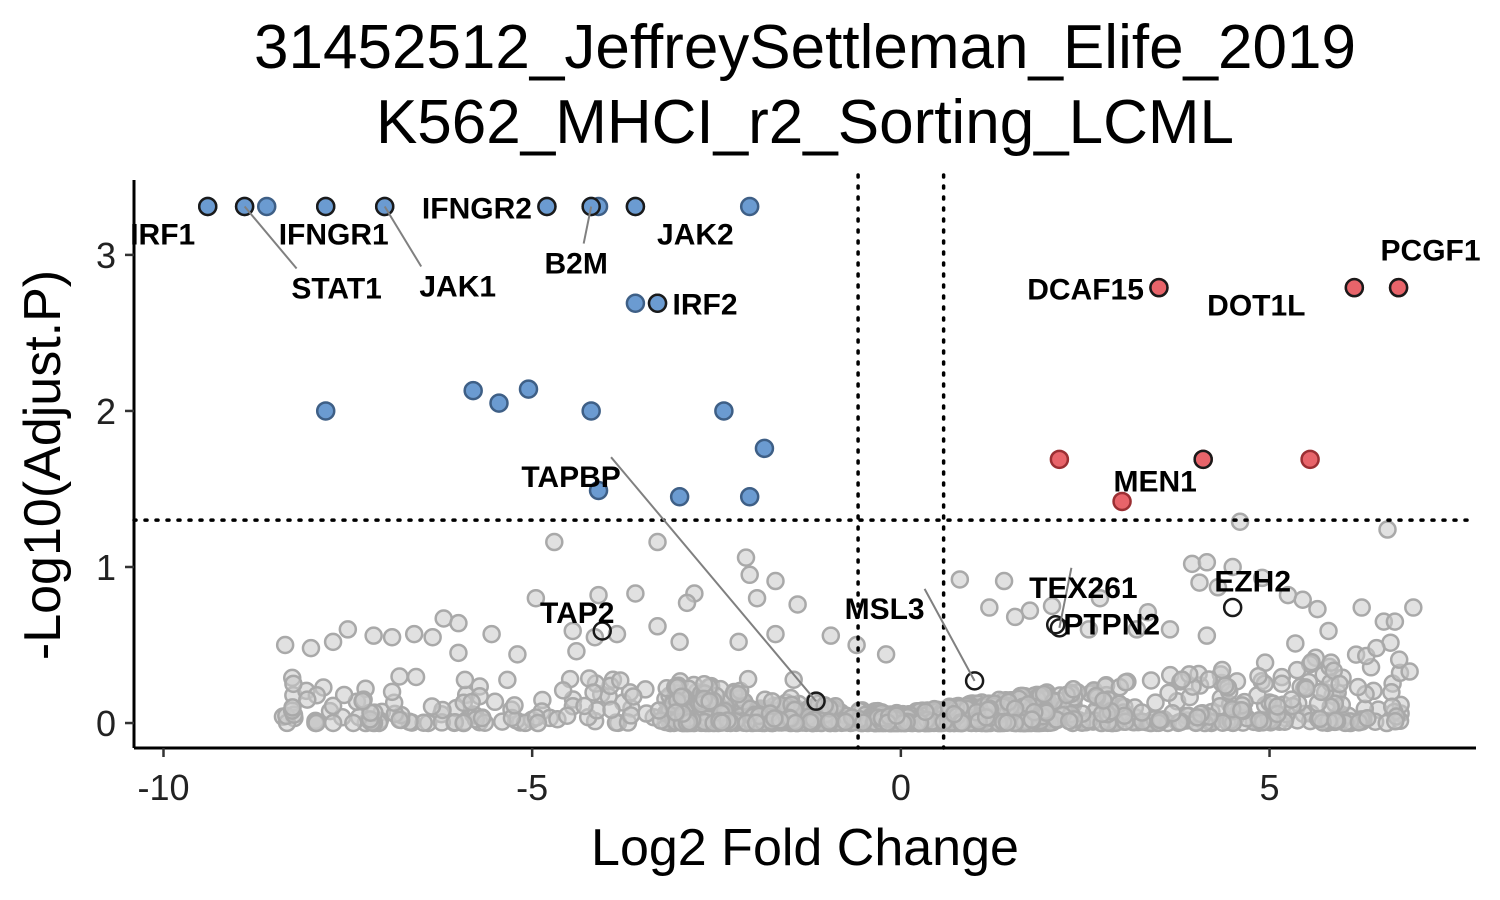 This screenshot has height=900, width=1500. I want to click on gene-label: IRF1, so click(162, 235).